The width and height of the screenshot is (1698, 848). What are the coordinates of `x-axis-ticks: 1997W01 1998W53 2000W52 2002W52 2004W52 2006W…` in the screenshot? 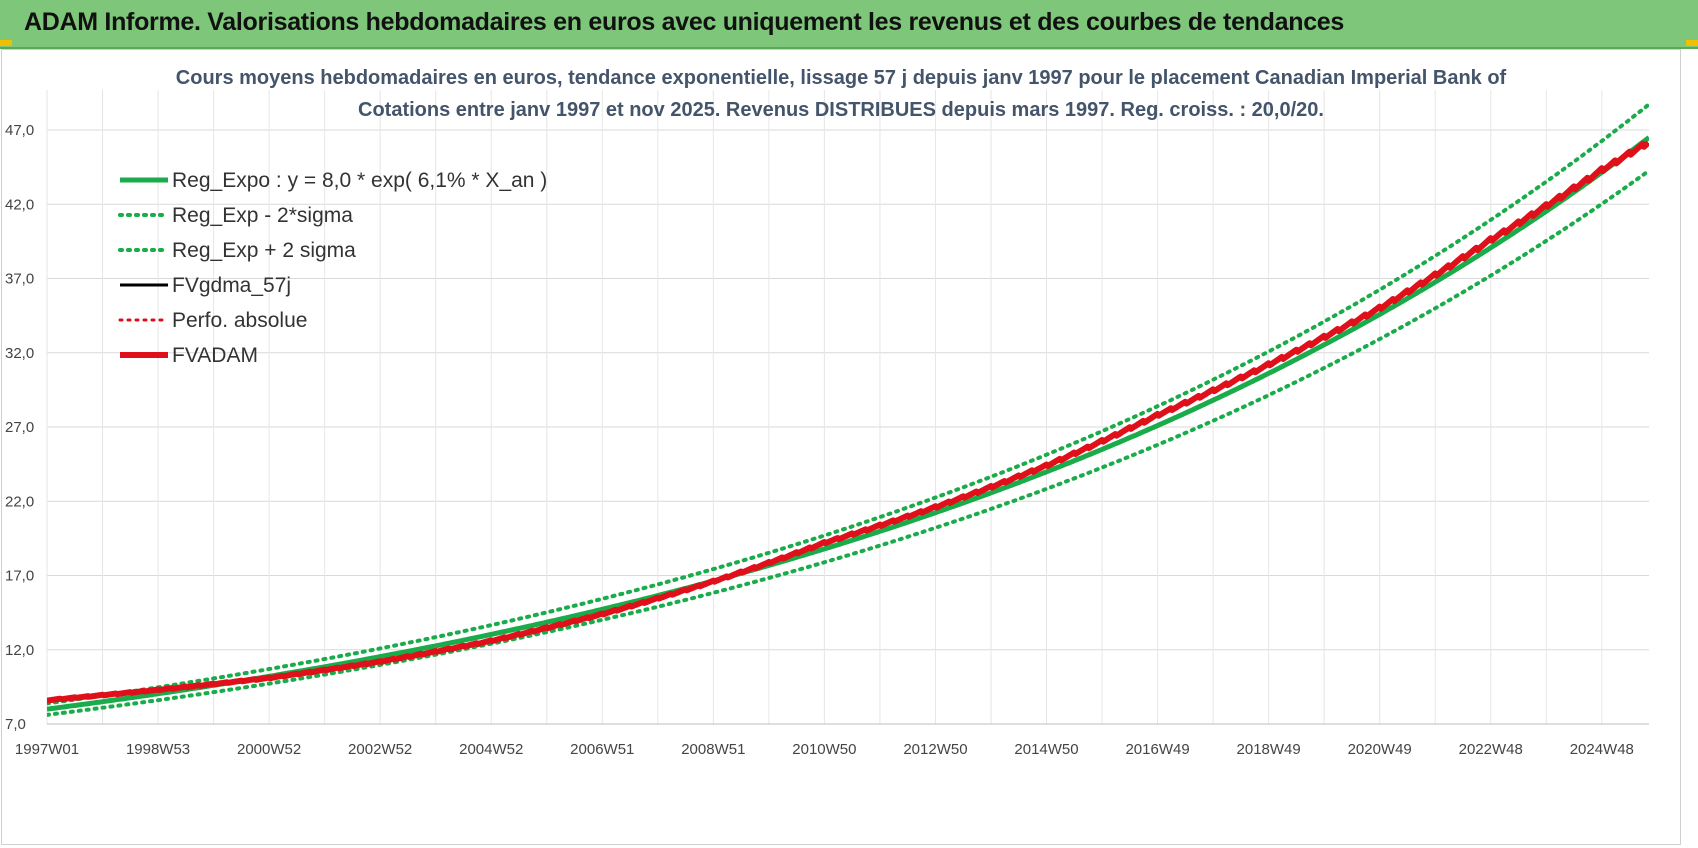 It's located at (824, 749).